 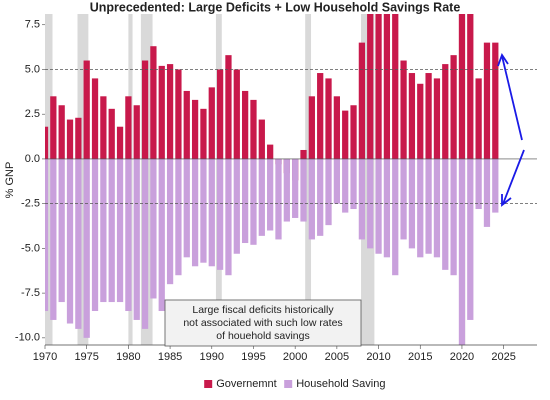 I want to click on x-tick-label: 2015, so click(x=420, y=357).